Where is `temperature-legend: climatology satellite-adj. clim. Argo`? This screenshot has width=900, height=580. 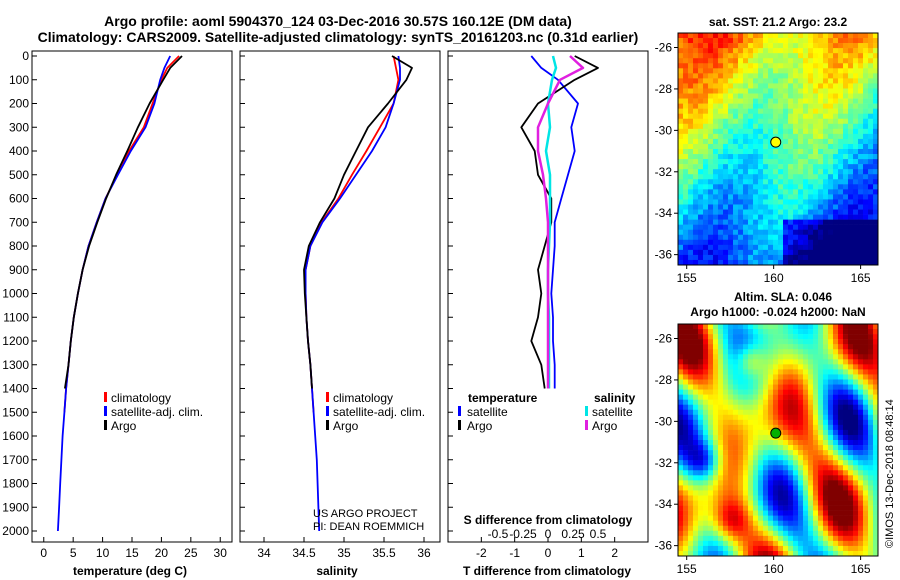
temperature-legend: climatology satellite-adj. clim. Argo is located at coordinates (153, 412).